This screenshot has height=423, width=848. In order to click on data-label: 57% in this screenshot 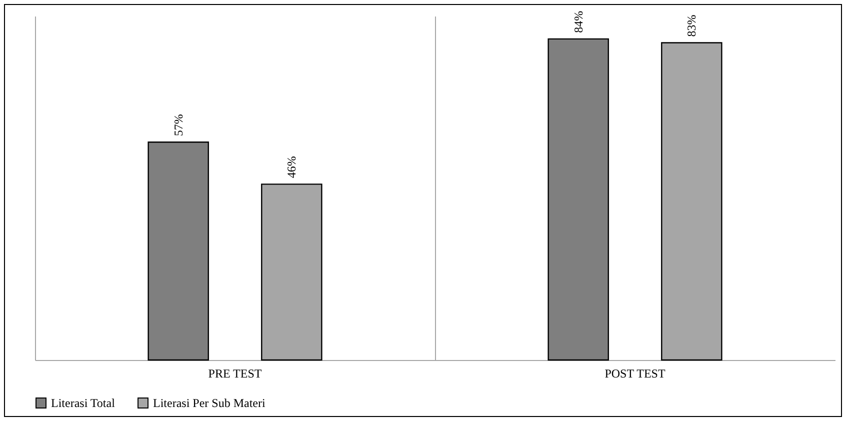, I will do `click(178, 125)`.